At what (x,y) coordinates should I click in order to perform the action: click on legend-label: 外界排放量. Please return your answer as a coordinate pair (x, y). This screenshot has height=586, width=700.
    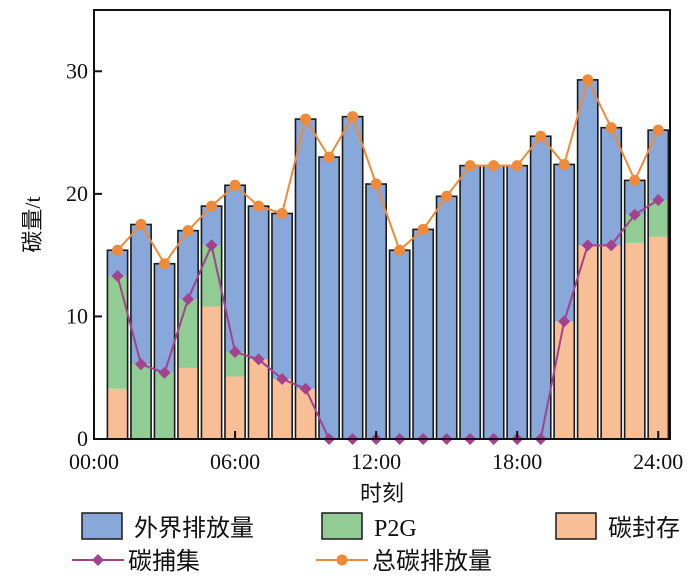
    Looking at the image, I should click on (194, 528).